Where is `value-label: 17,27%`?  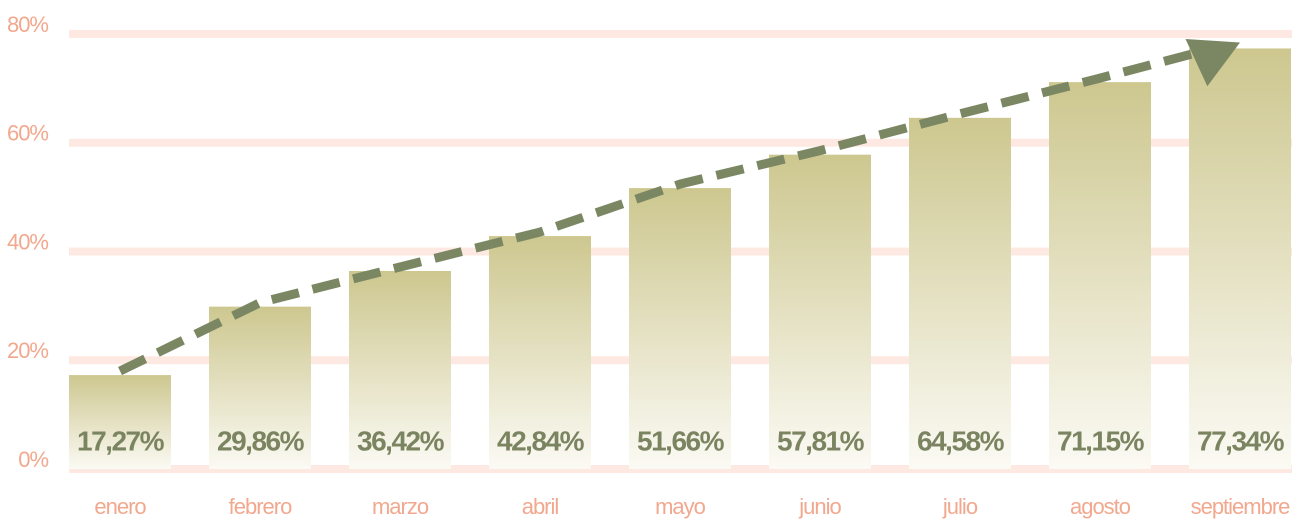
value-label: 17,27% is located at coordinates (121, 440).